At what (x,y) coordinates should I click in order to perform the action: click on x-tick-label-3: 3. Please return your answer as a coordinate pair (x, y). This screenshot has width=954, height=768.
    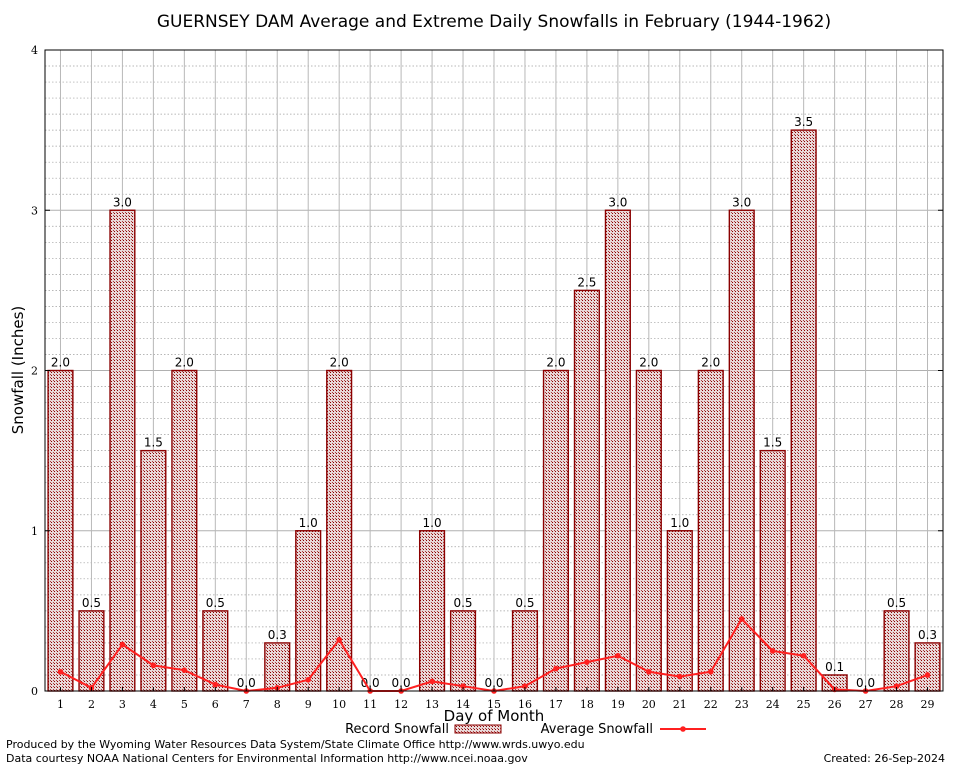
    Looking at the image, I should click on (122, 704).